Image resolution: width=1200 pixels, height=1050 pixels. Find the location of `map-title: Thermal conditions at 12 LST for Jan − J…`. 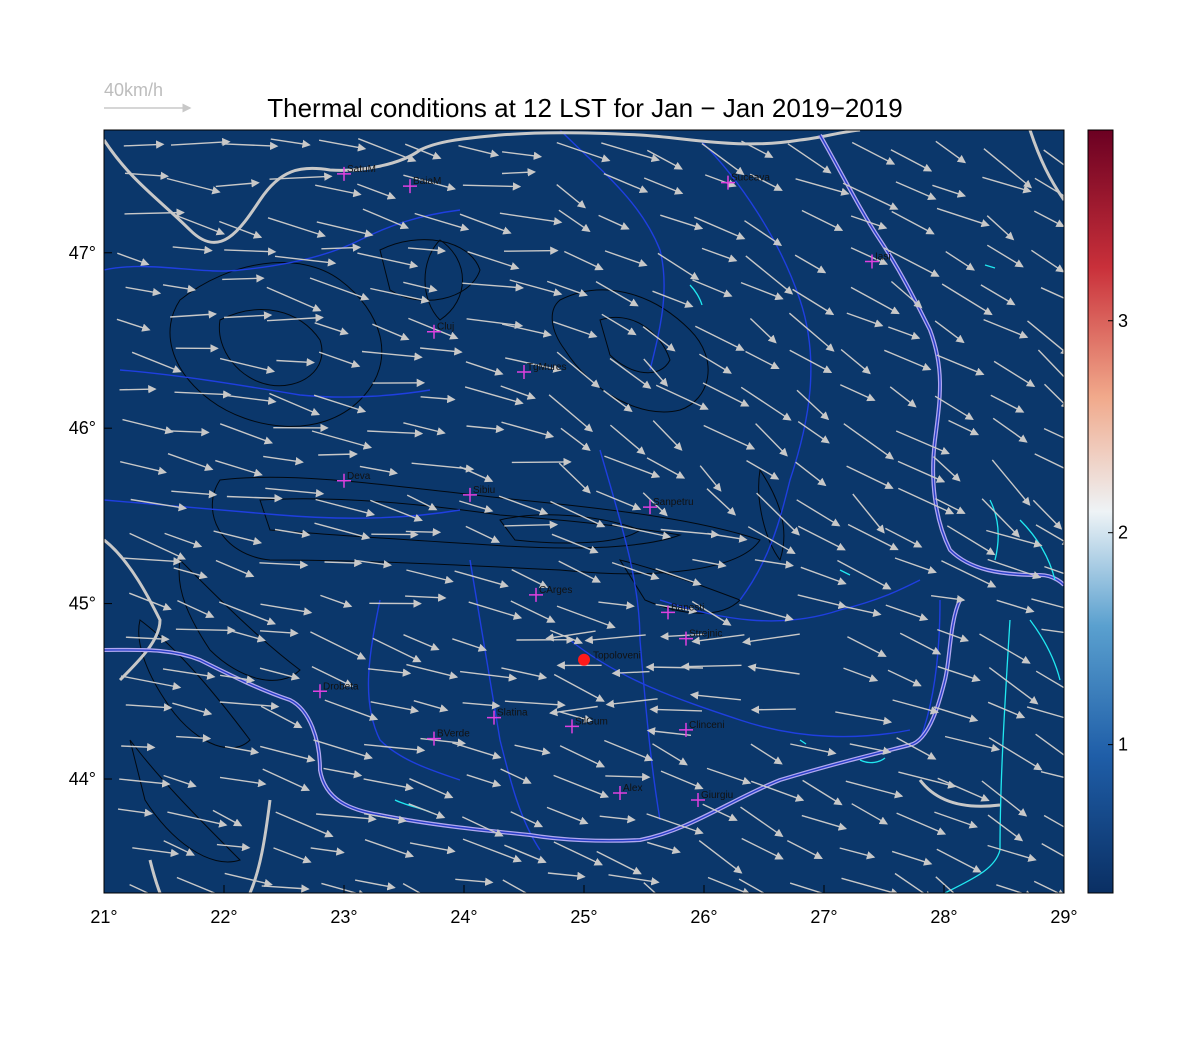

map-title: Thermal conditions at 12 LST for Jan − J… is located at coordinates (585, 108).